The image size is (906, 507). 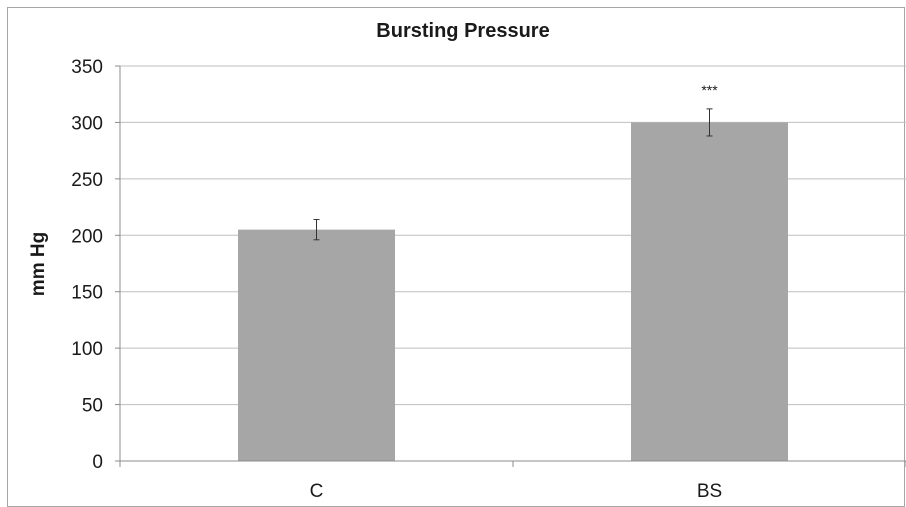 I want to click on y-tick-label: 200, so click(x=87, y=236).